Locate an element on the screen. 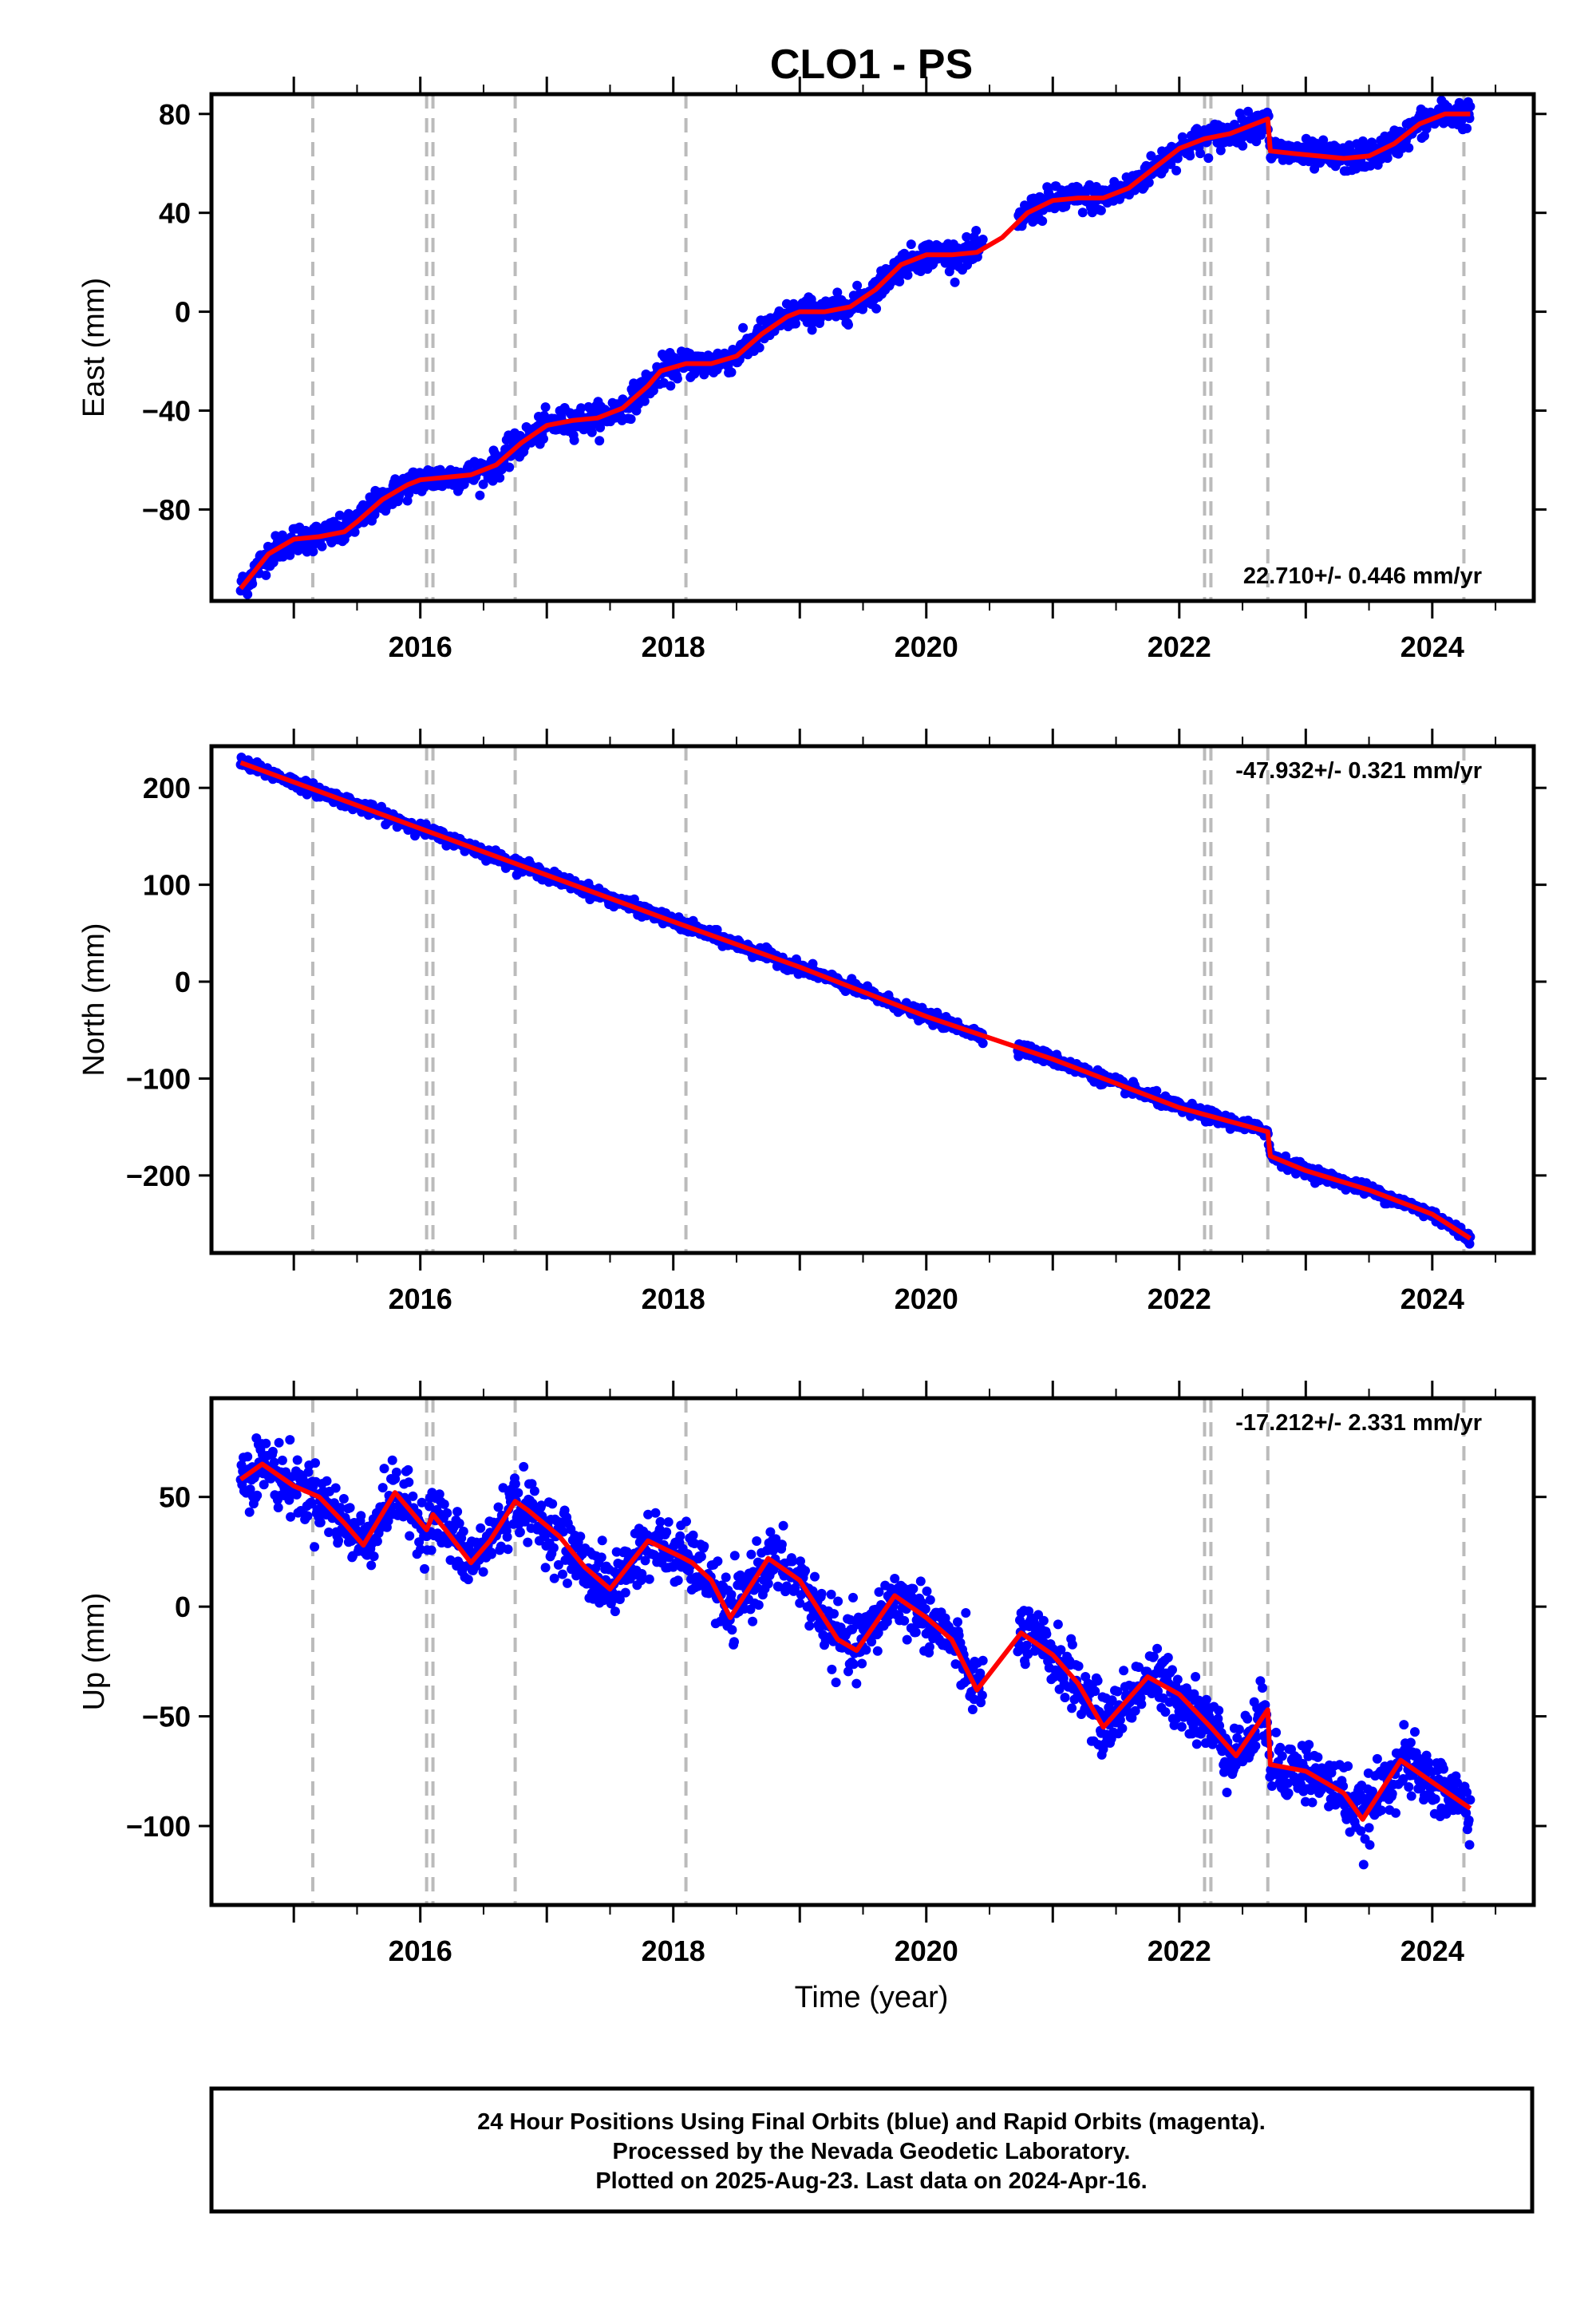 This screenshot has height=2316, width=1596. north-y-tick-label: −200 is located at coordinates (158, 1176).